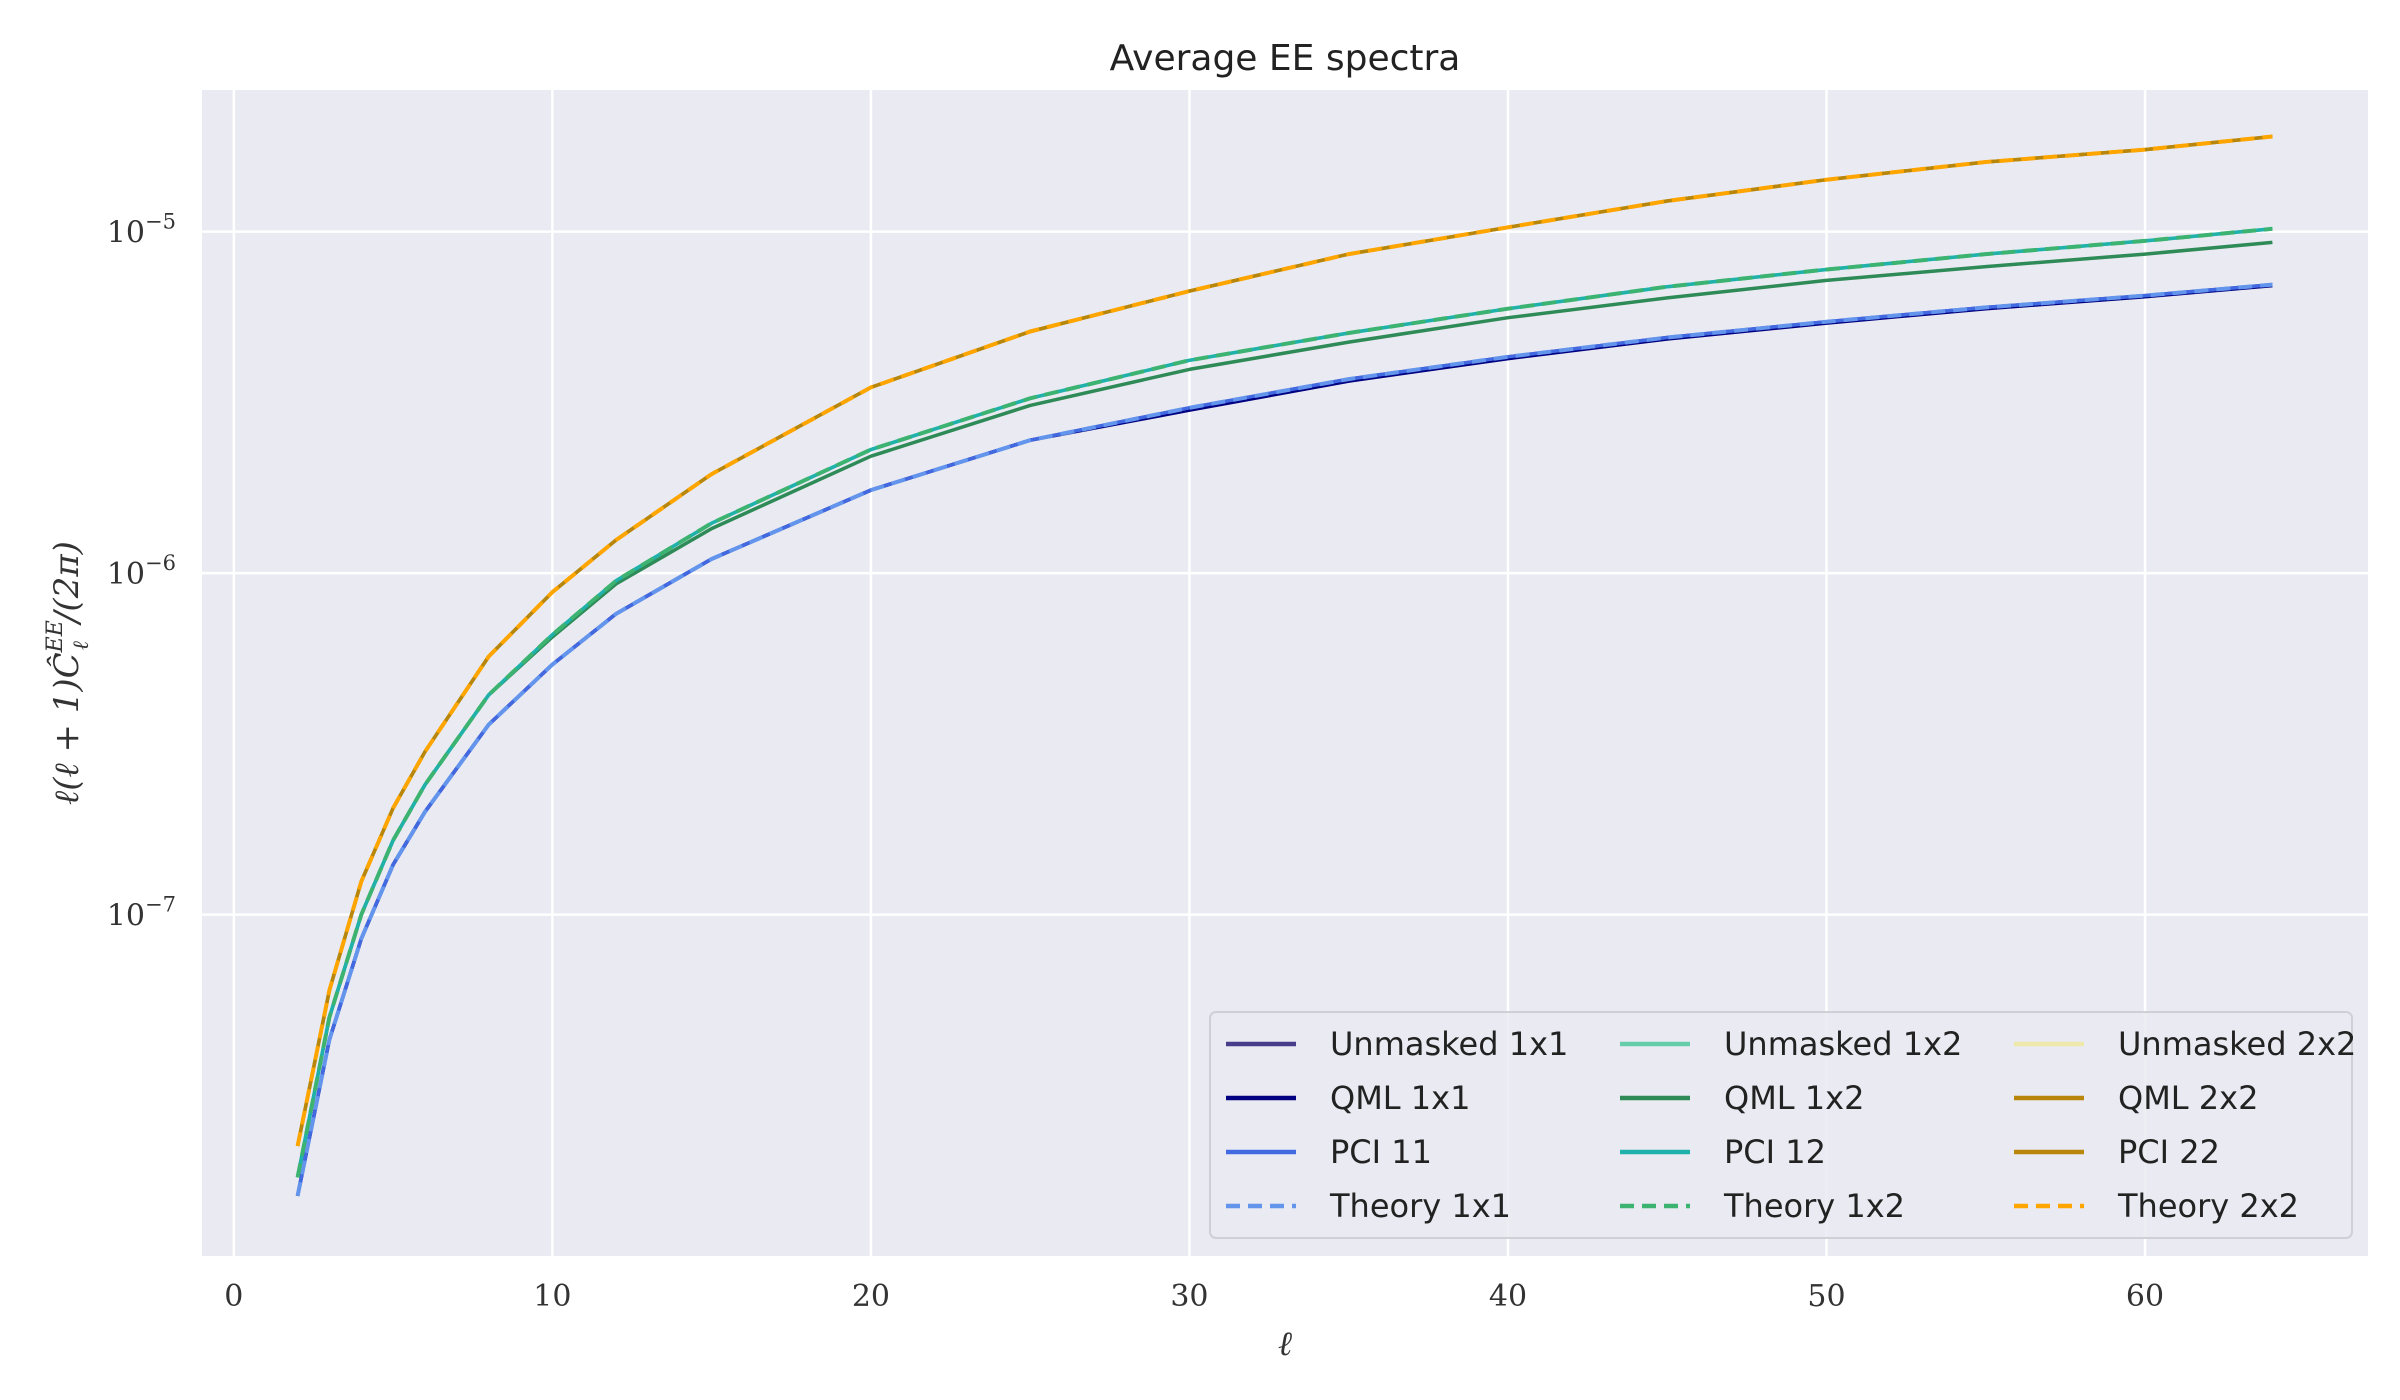  I want to click on x-tick-label: 50, so click(1826, 1296).